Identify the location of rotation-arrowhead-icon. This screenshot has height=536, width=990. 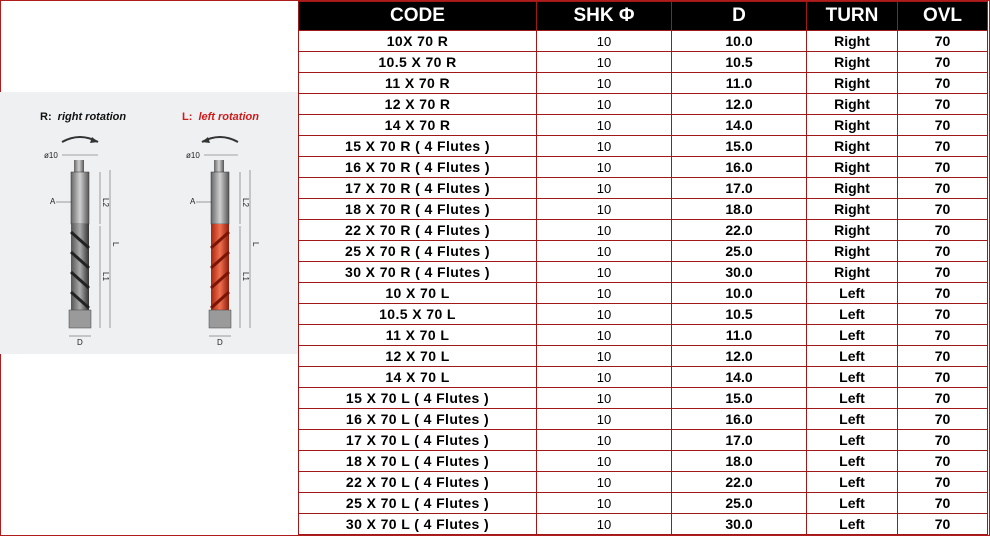
(94, 140).